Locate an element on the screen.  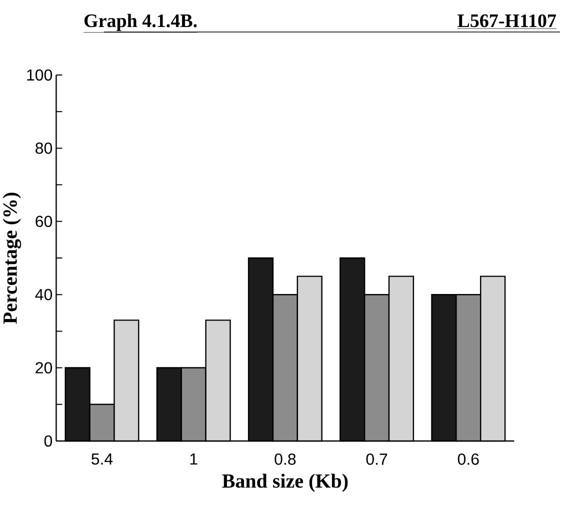
y-tick-label: 80 is located at coordinates (44, 148).